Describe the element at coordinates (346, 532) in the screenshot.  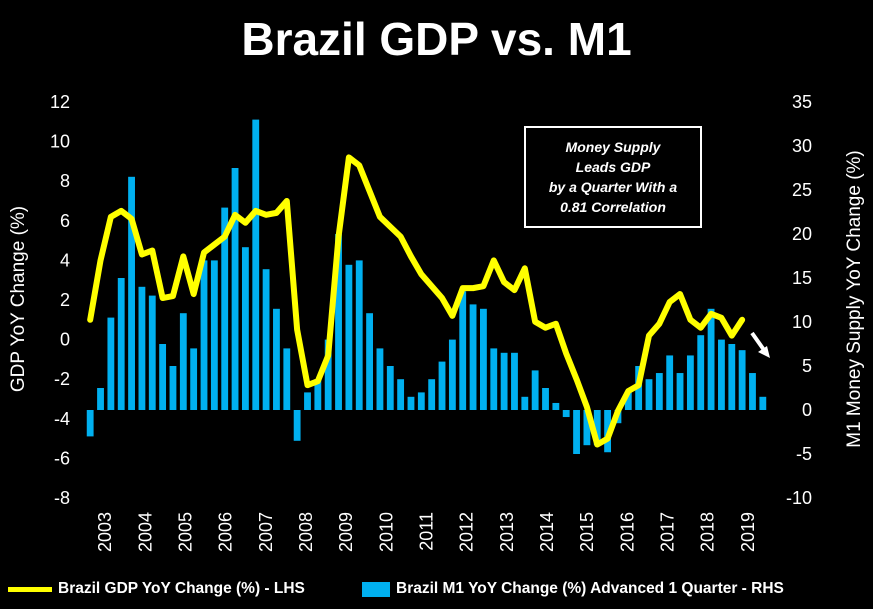
I see `x-tick-label: 2009` at that location.